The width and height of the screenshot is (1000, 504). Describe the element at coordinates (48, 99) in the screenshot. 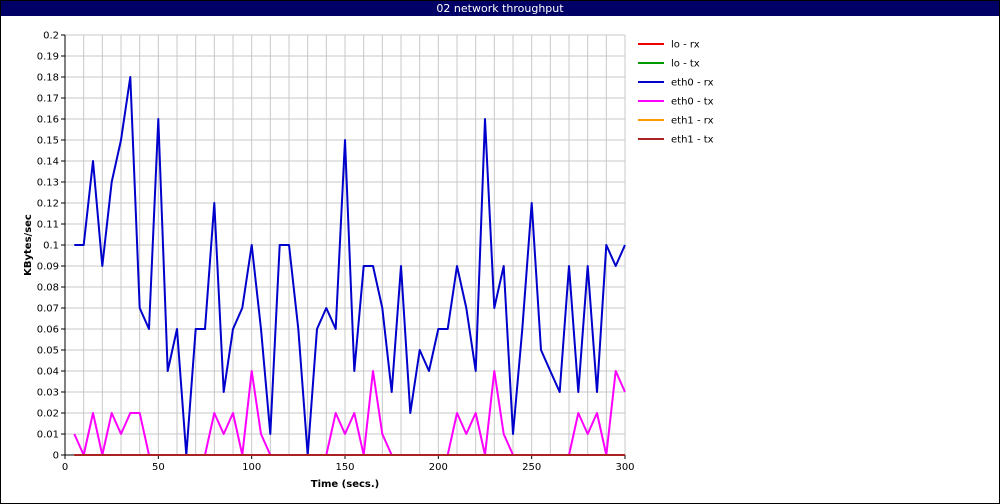

I see `y-tick-label: 0.17` at that location.